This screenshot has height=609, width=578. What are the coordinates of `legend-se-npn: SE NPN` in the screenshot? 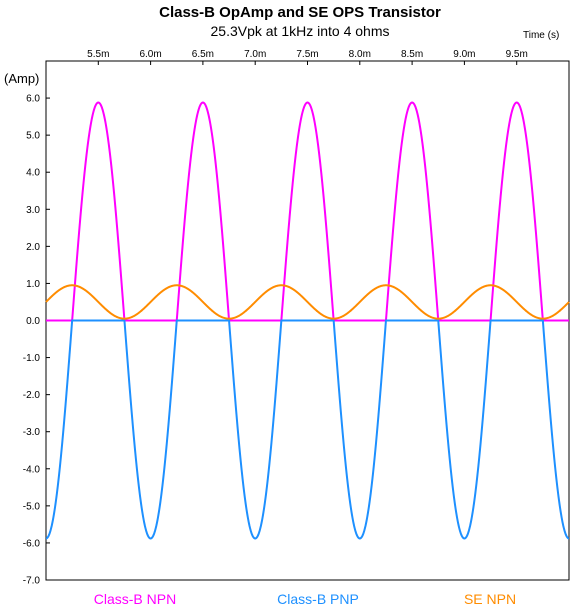 It's located at (490, 599).